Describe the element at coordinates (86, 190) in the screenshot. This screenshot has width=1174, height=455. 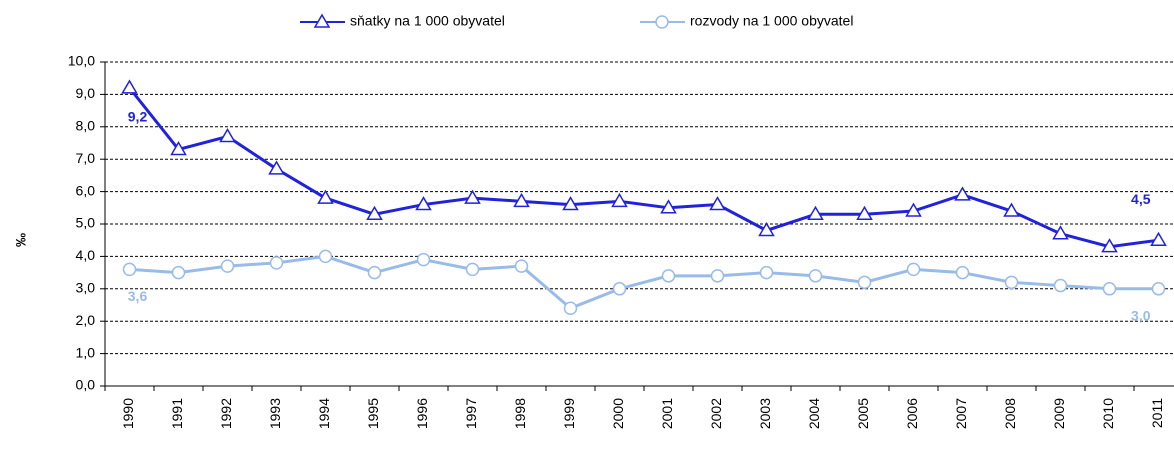
I see `y-tick-label: 6,0` at that location.